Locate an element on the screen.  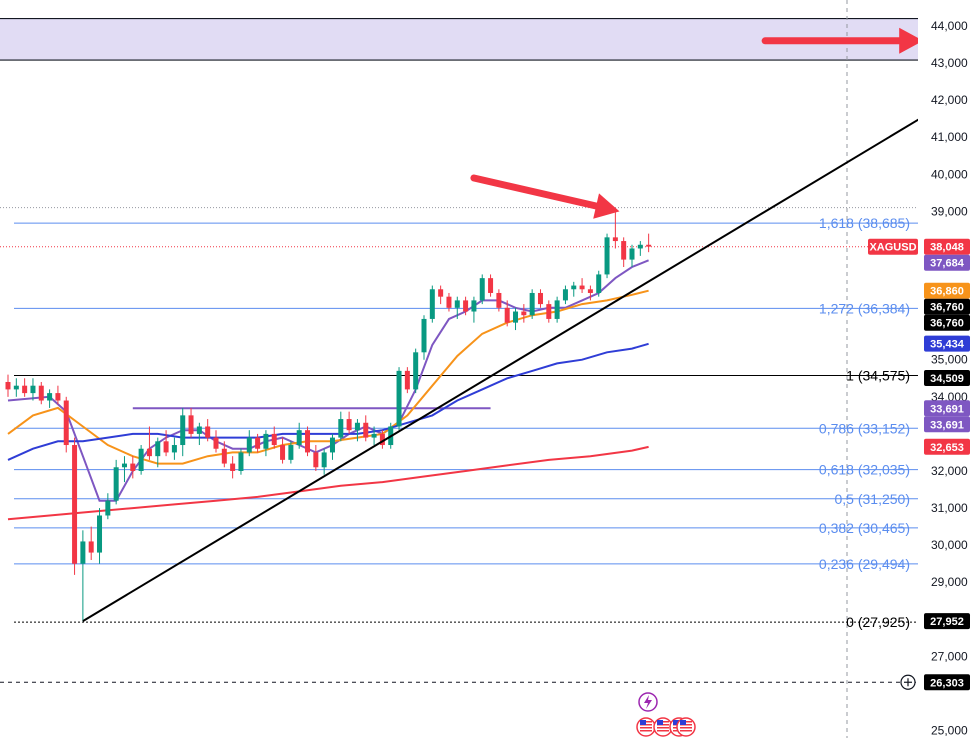
price-badge-label: 36,860 is located at coordinates (947, 292).